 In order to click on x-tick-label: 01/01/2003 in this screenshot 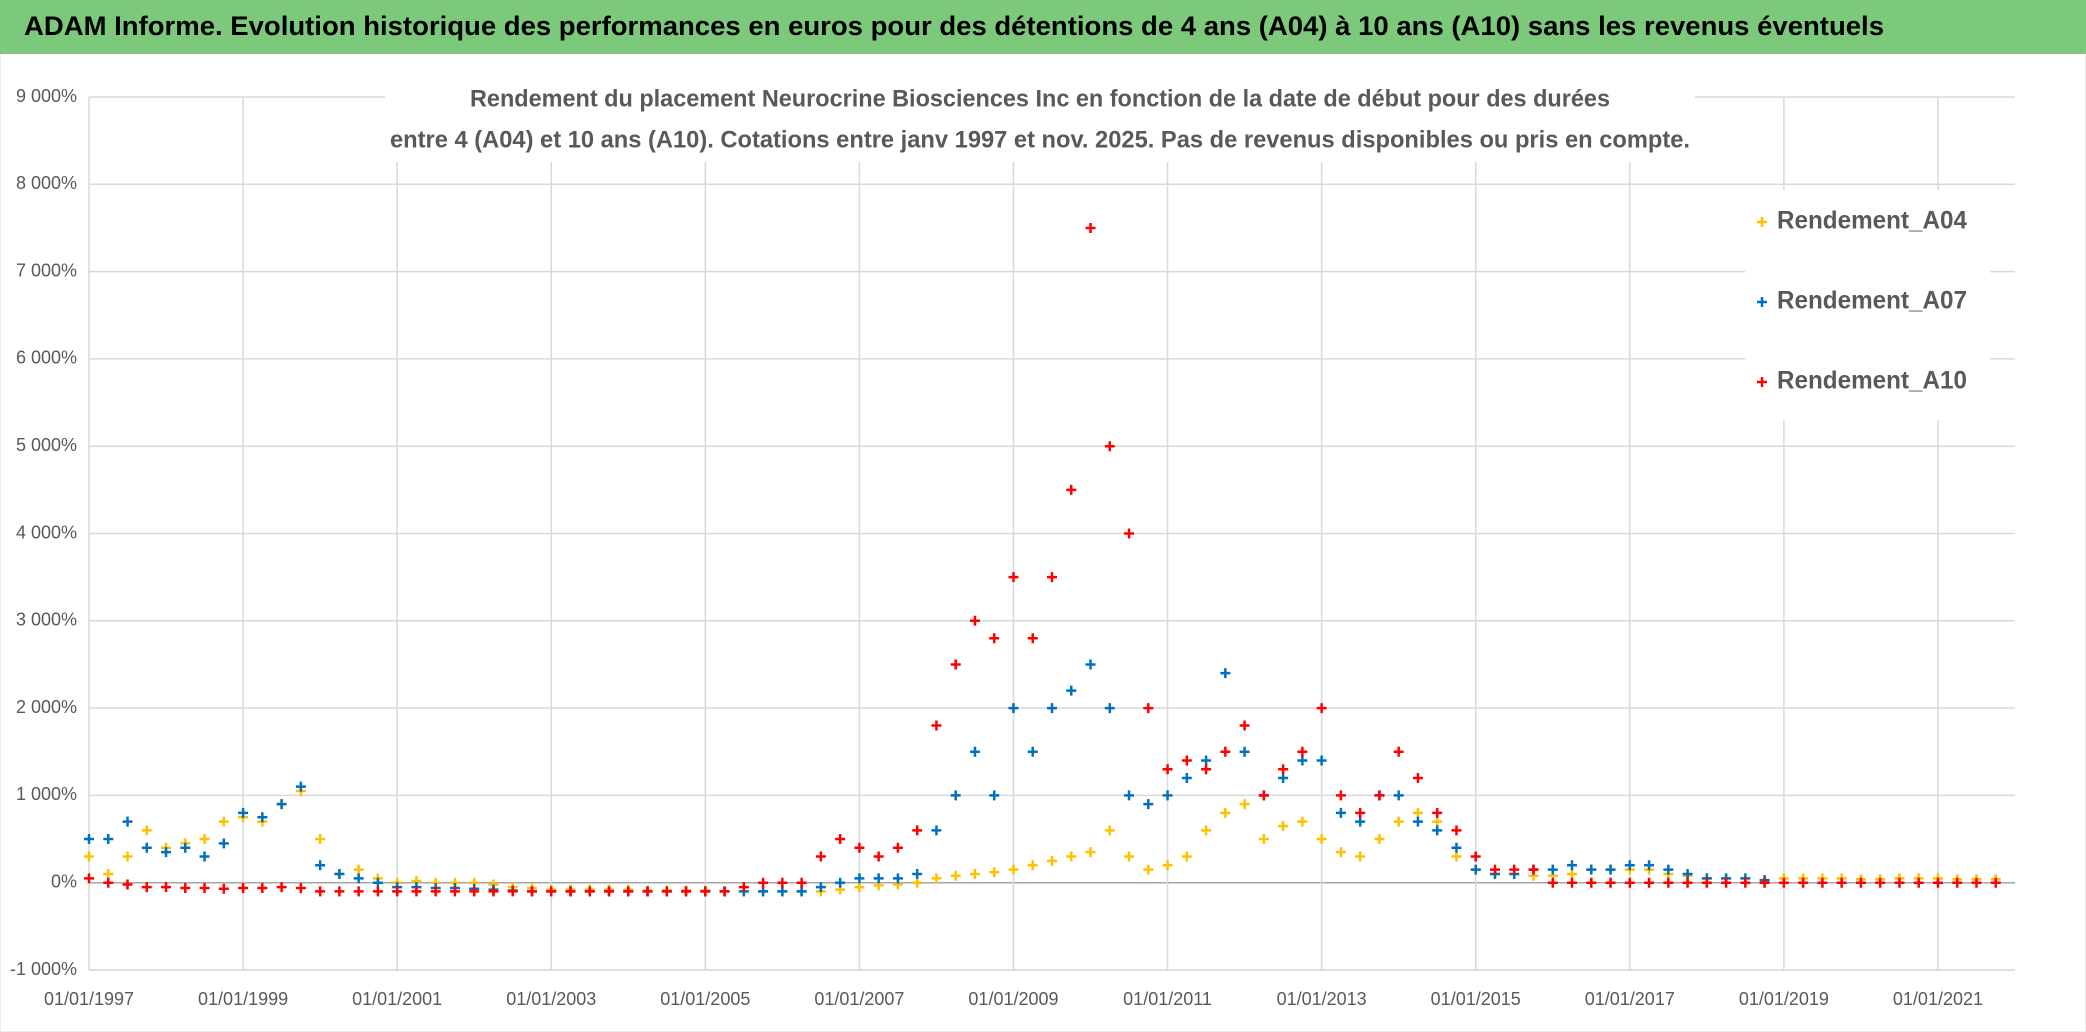, I will do `click(551, 999)`.